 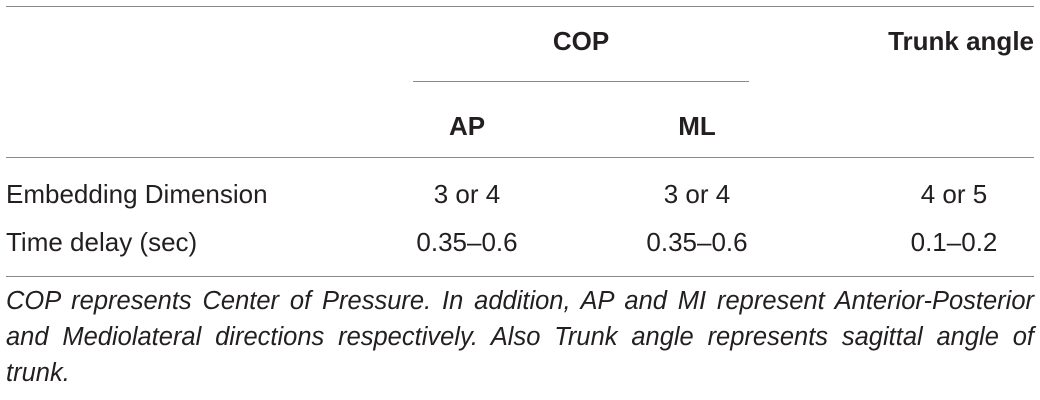 I want to click on cell-ap: 3 or 4, so click(x=467, y=194).